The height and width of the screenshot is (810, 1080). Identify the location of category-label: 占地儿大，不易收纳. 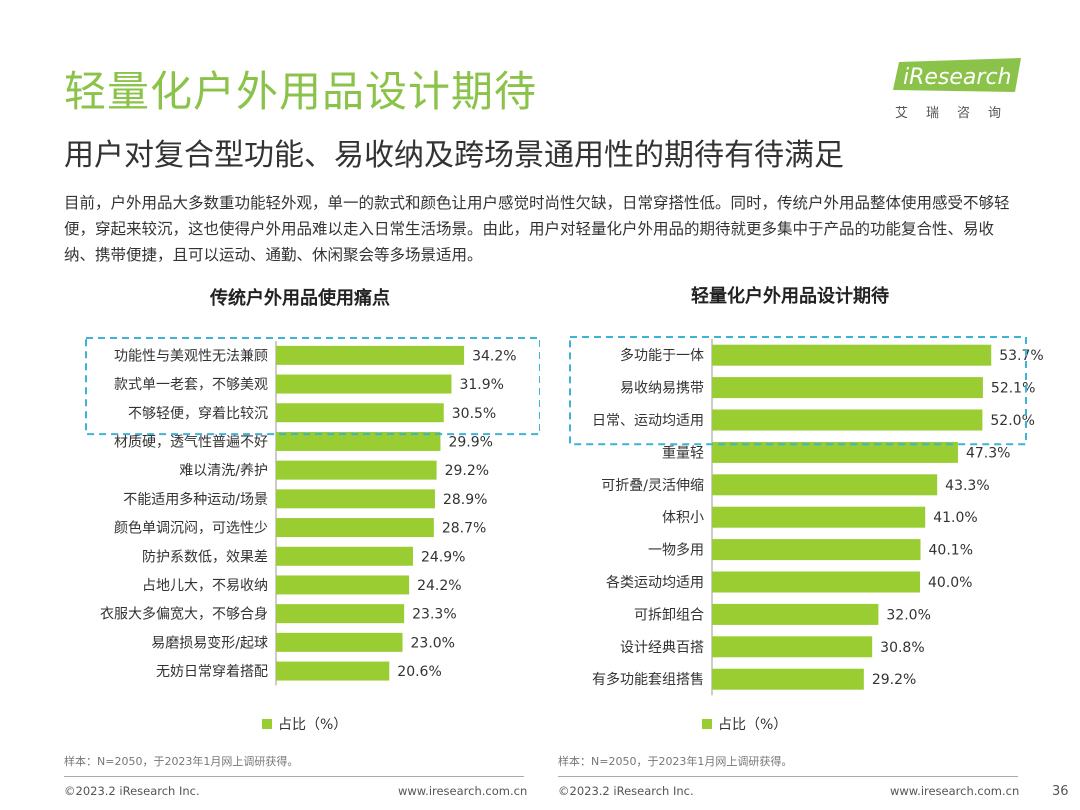
(205, 586).